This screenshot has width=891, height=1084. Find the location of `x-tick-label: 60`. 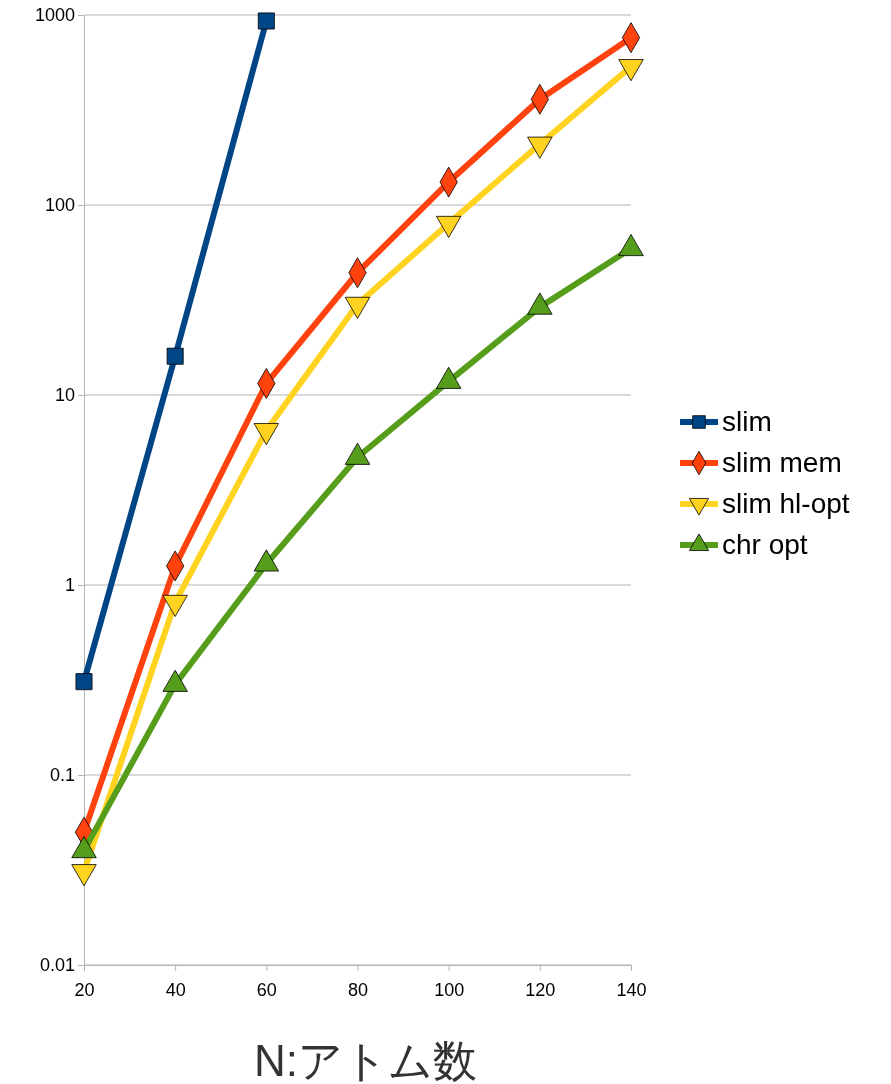

x-tick-label: 60 is located at coordinates (266, 989).